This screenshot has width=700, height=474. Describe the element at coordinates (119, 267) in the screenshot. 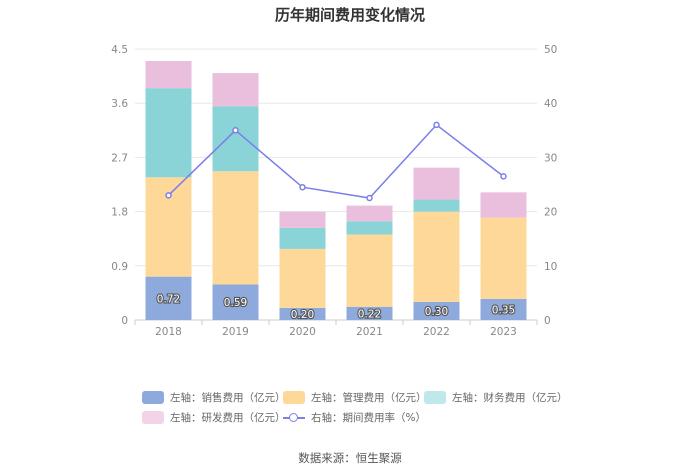

I see `y-left-tick-label: 0.9` at that location.